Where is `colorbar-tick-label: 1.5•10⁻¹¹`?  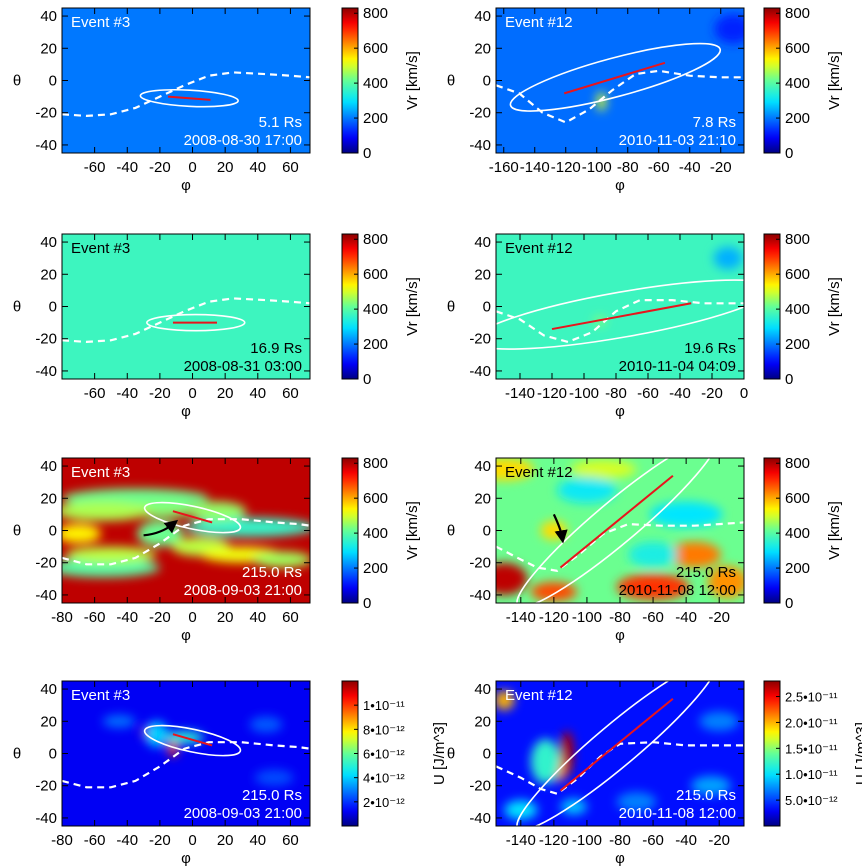
colorbar-tick-label: 1.5•10⁻¹¹ is located at coordinates (811, 748).